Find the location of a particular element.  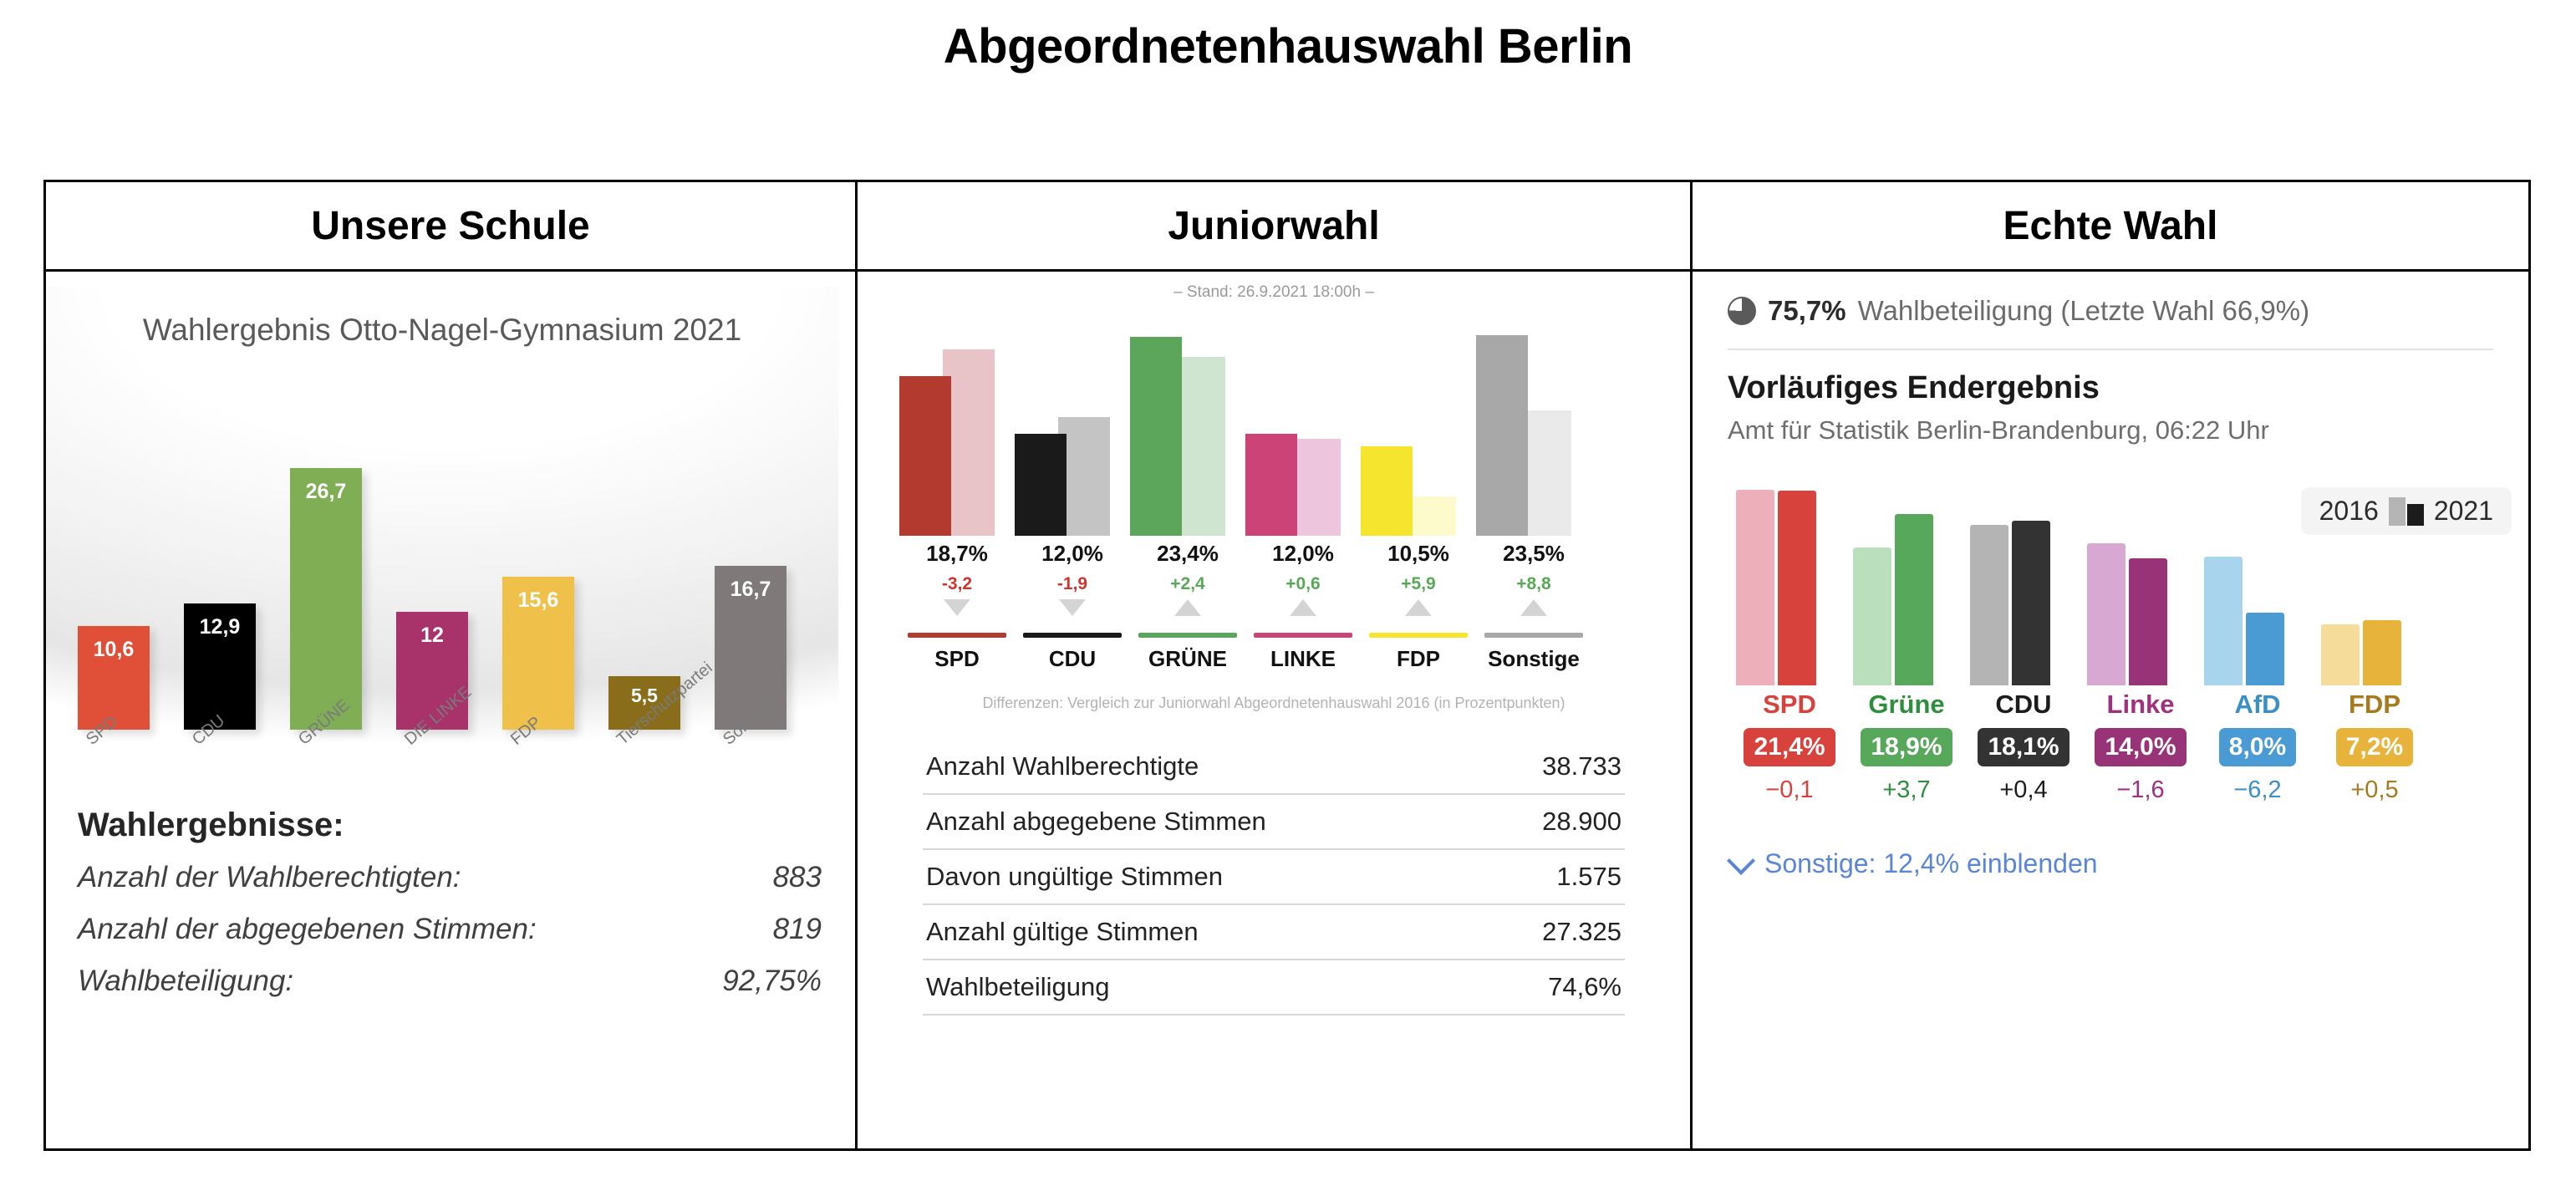

school-result-row: Anzahl der Wahlberechtigten: 883 is located at coordinates (450, 877).